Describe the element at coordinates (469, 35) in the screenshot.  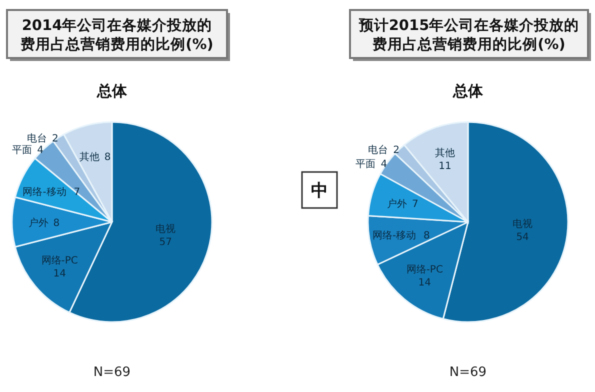
I see `chart-title: 预计2015年公司在各媒介投放的费用占总营销费用的比例(%)` at that location.